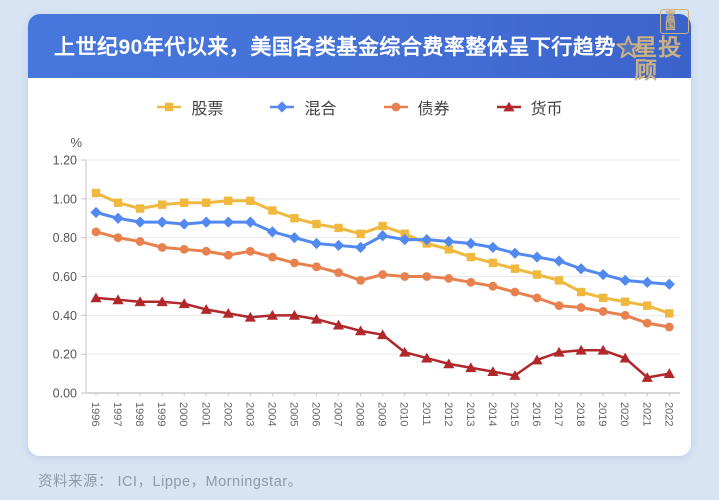  What do you see at coordinates (65, 238) in the screenshot?
I see `svg-text: 0.80` at bounding box center [65, 238].